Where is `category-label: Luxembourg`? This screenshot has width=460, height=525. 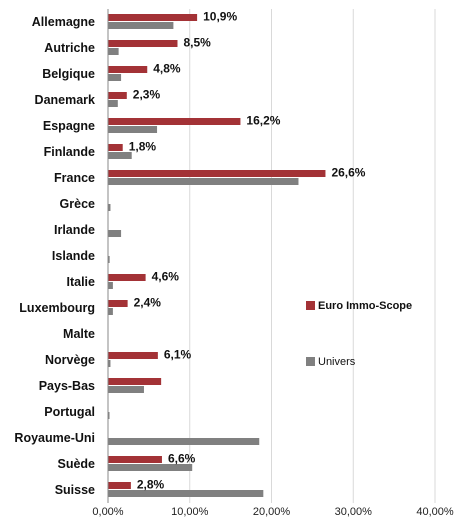 category-label: Luxembourg is located at coordinates (57, 308).